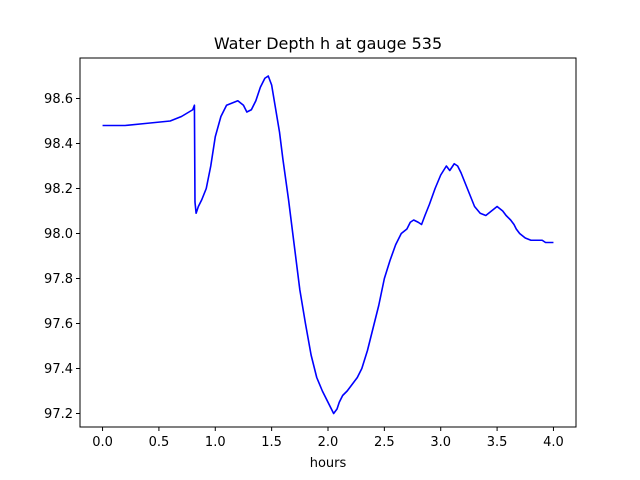 The height and width of the screenshot is (480, 640). Describe the element at coordinates (58, 144) in the screenshot. I see `y-tick-label: 98.4` at that location.